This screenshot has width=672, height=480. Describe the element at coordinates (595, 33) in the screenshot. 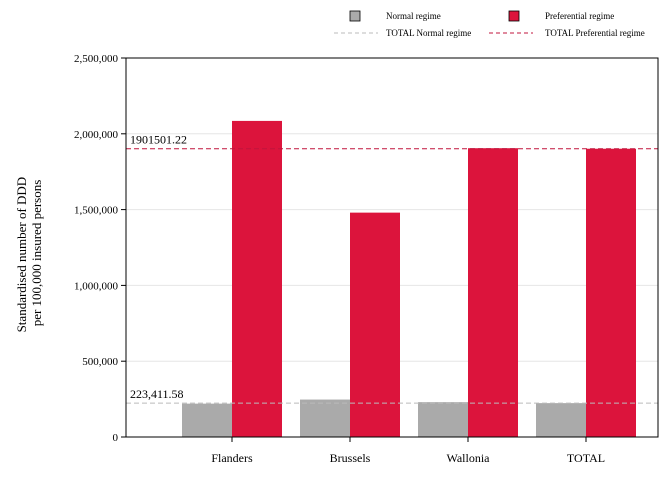

I see `legend-label: TOTAL Preferential regime` at that location.